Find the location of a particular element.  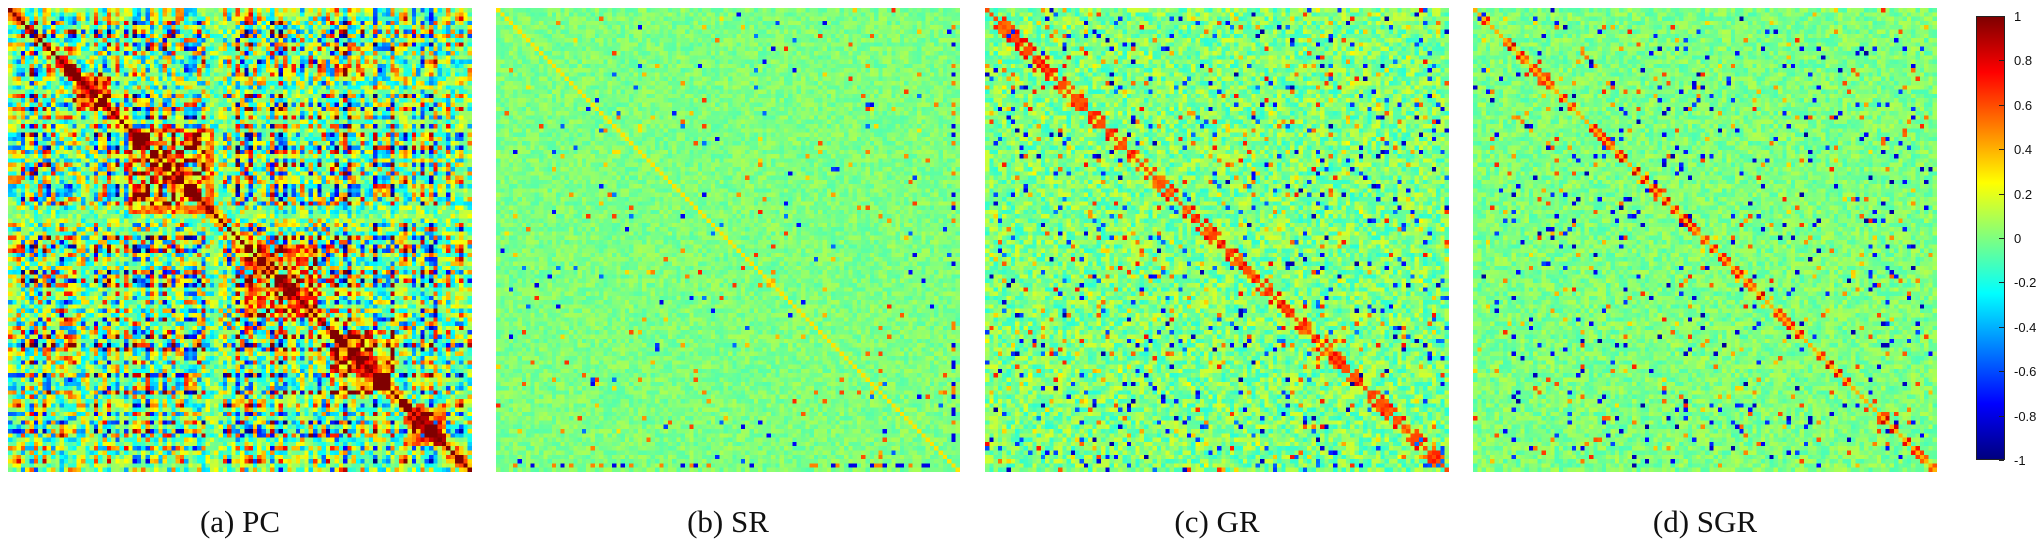

colorbar-tick-label: -0.2 is located at coordinates (2025, 283).